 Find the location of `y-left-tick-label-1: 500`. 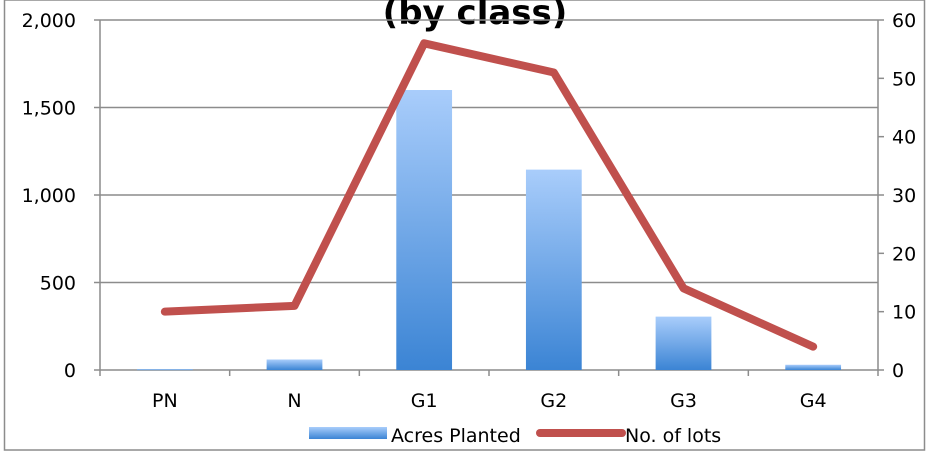

y-left-tick-label-1: 500 is located at coordinates (58, 284).